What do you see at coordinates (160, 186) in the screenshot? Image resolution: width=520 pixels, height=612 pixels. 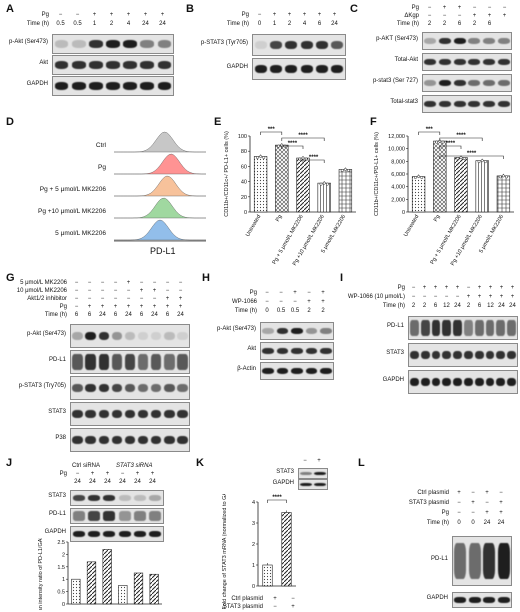 I see `flow-histogram` at bounding box center [160, 186].